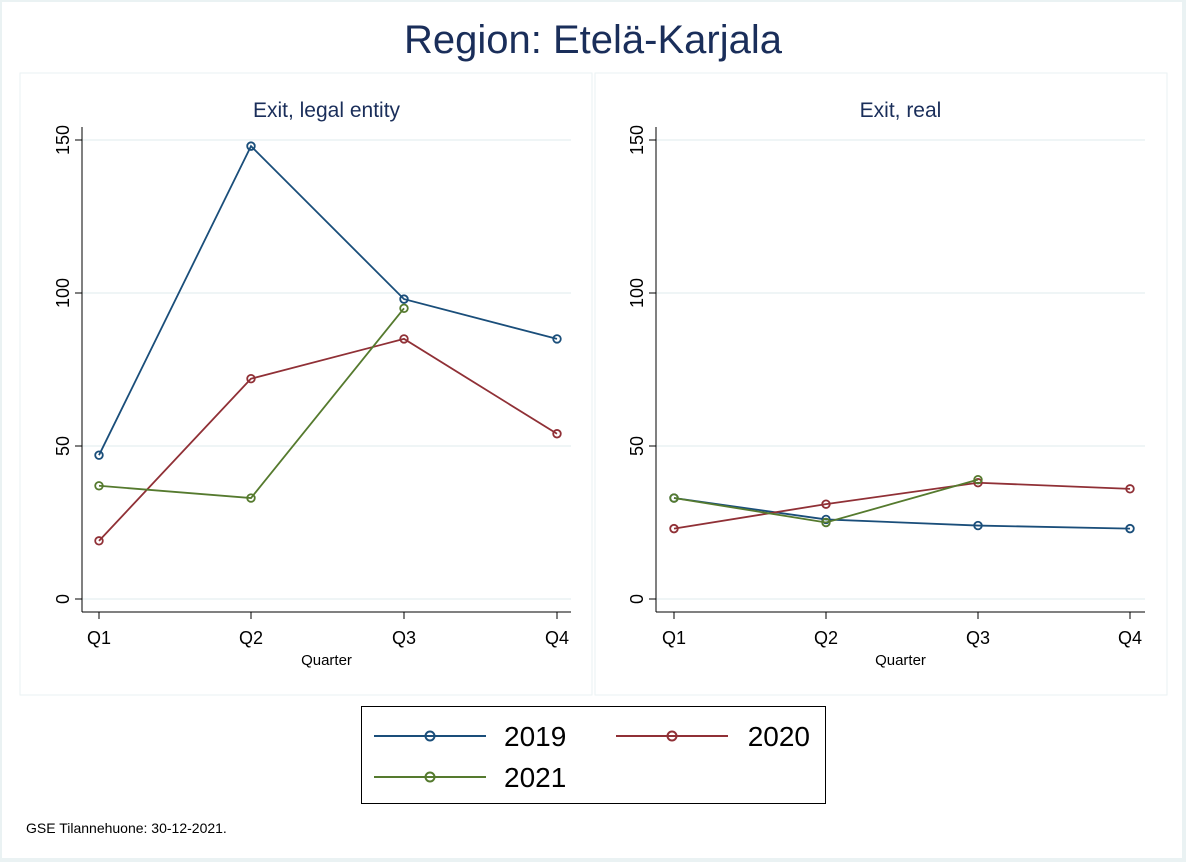 The image size is (1186, 862). Describe the element at coordinates (535, 777) in the screenshot. I see `legend-label: 2021` at that location.